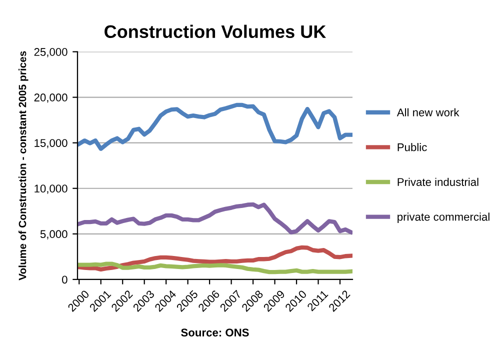 Image resolution: width=500 pixels, height=345 pixels. What do you see at coordinates (51, 189) in the screenshot?
I see `y-tick-label: 10,000` at bounding box center [51, 189].